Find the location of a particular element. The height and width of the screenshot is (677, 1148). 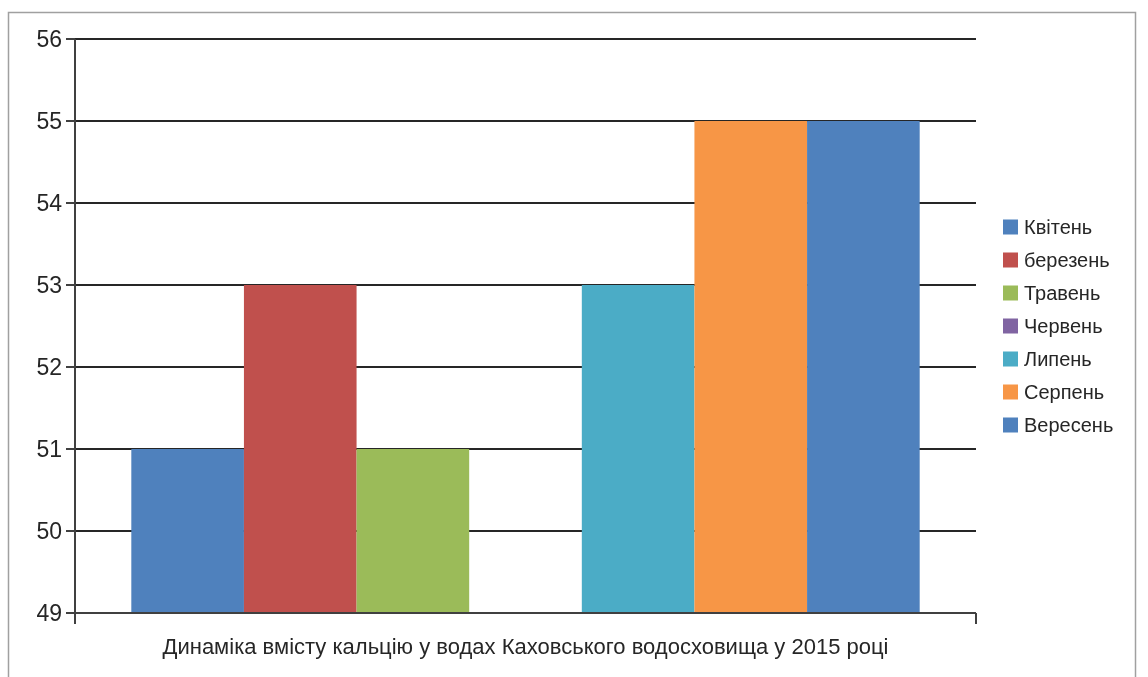

y-tick-label: 49 is located at coordinates (49, 613).